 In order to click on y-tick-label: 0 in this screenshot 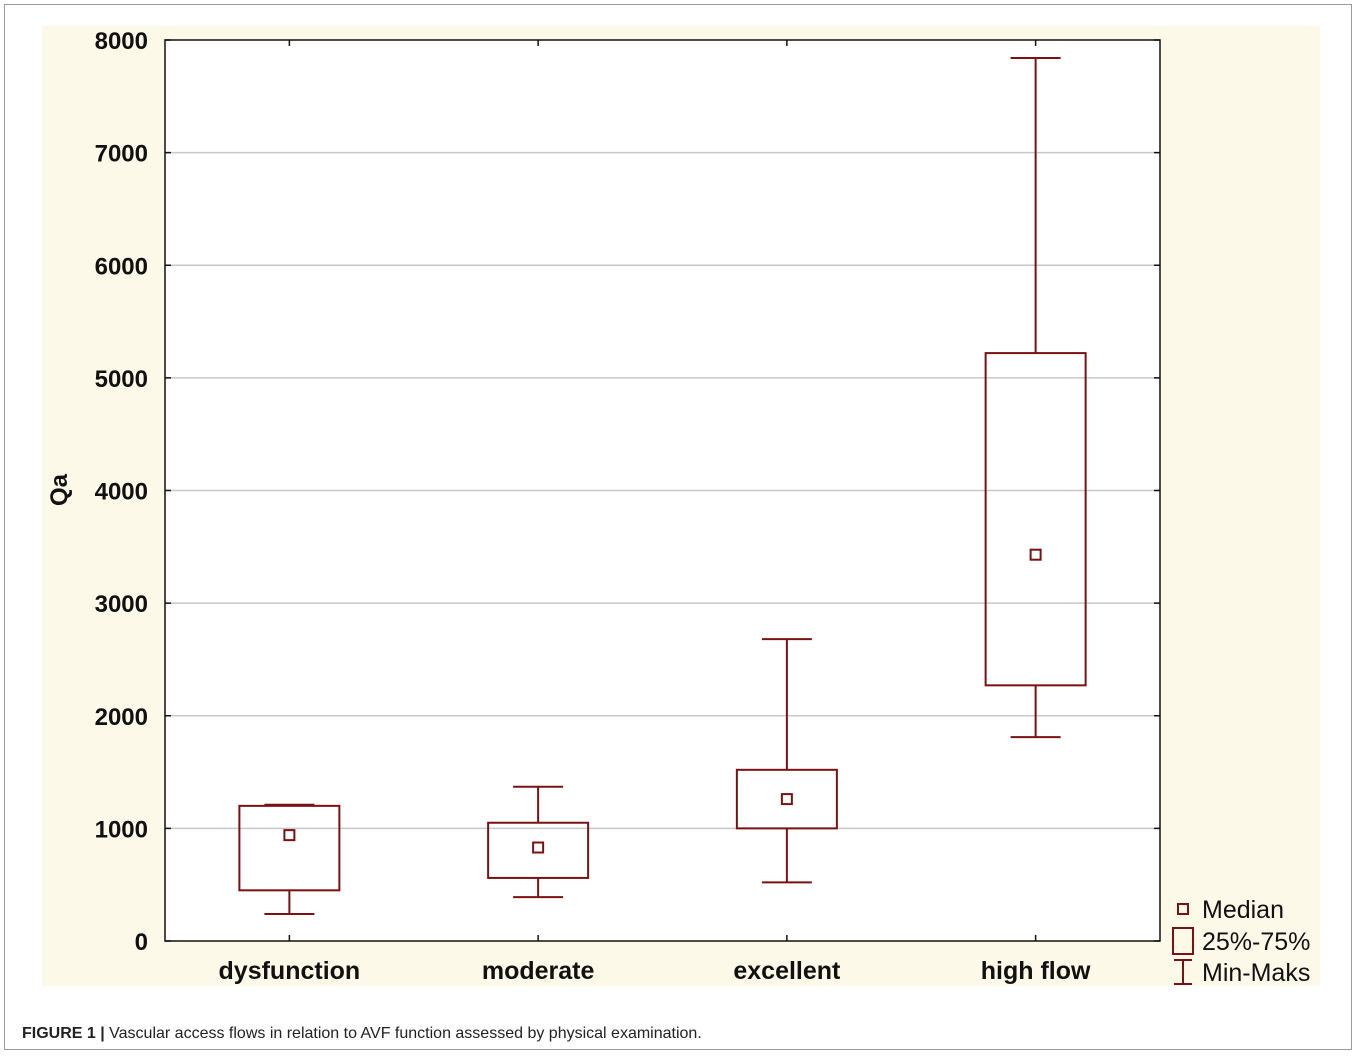, I will do `click(141, 942)`.